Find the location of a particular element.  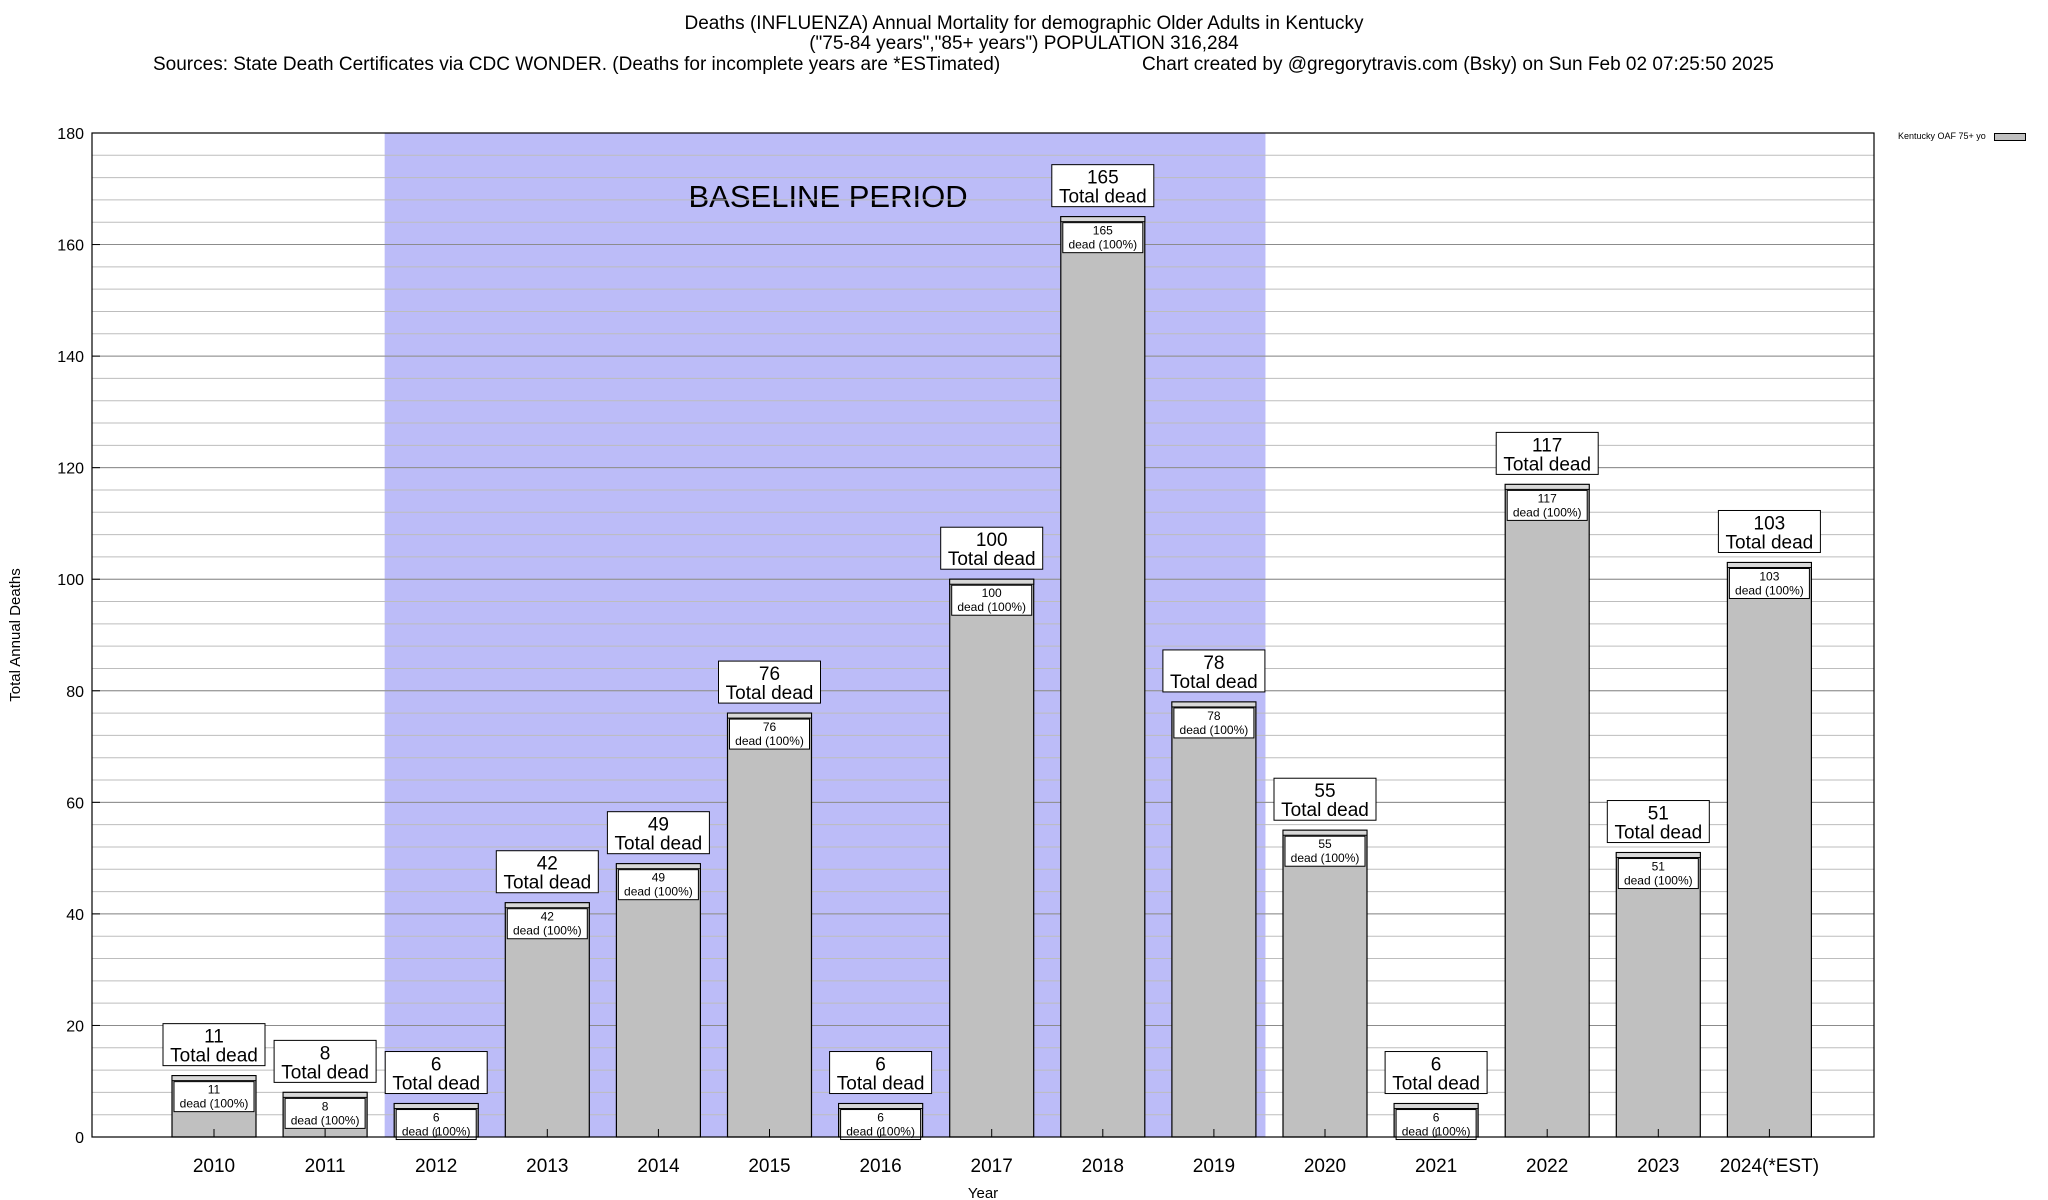

inner-label-value: 42 is located at coordinates (548, 917).